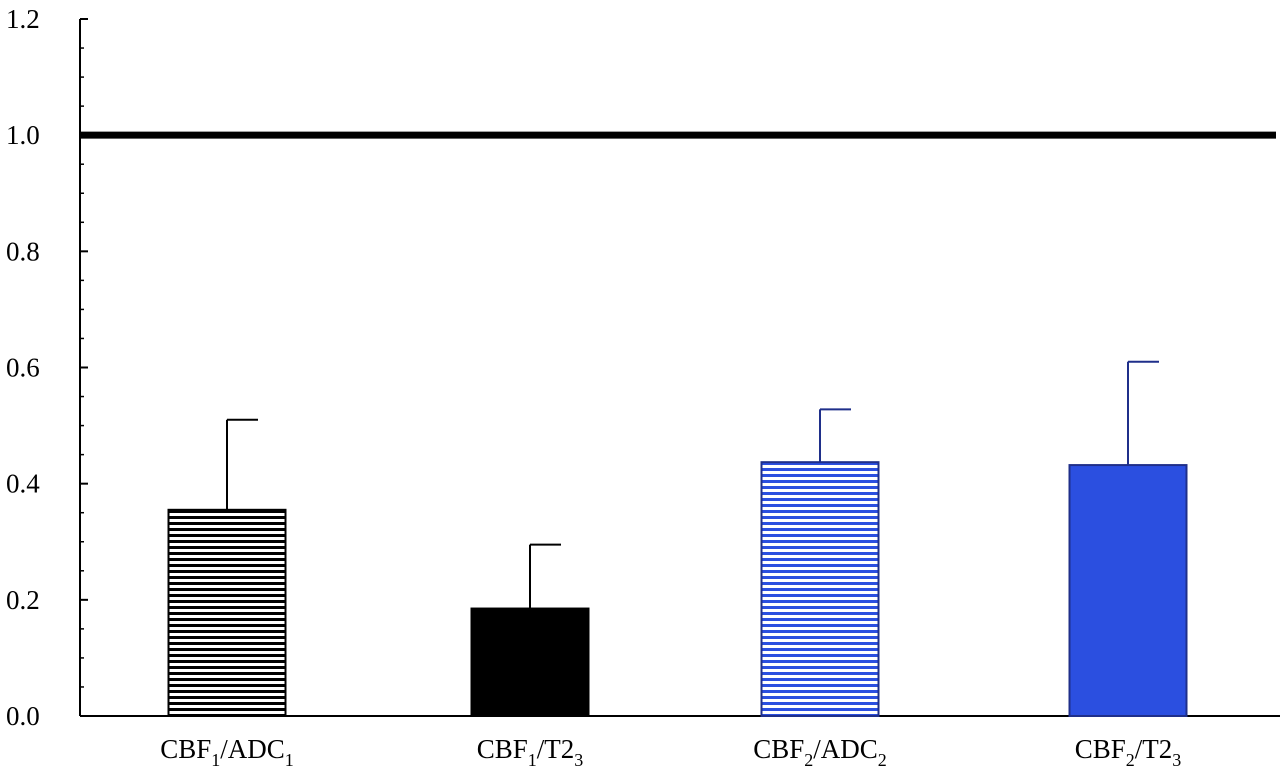  What do you see at coordinates (820, 752) in the screenshot?
I see `x-category-label: CBF2/ADC2` at bounding box center [820, 752].